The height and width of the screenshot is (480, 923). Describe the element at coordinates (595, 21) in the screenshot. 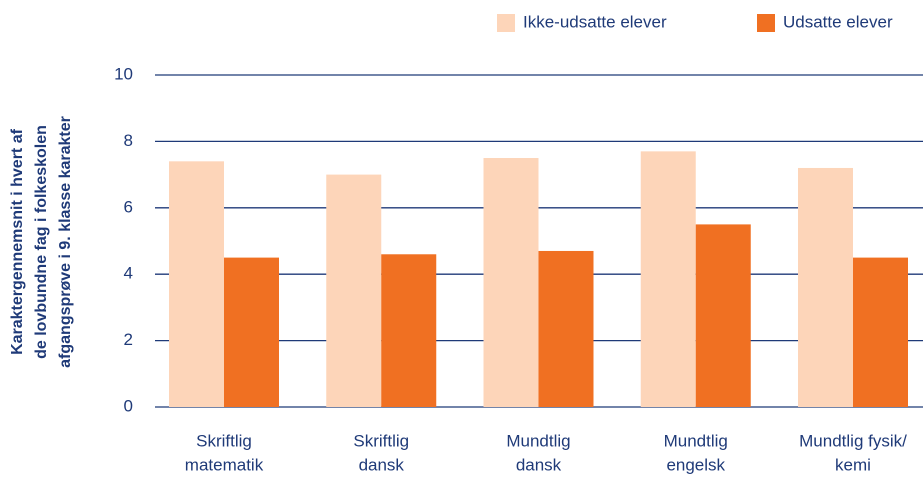

I see `legend-label: Ikke-udsatte elever` at that location.